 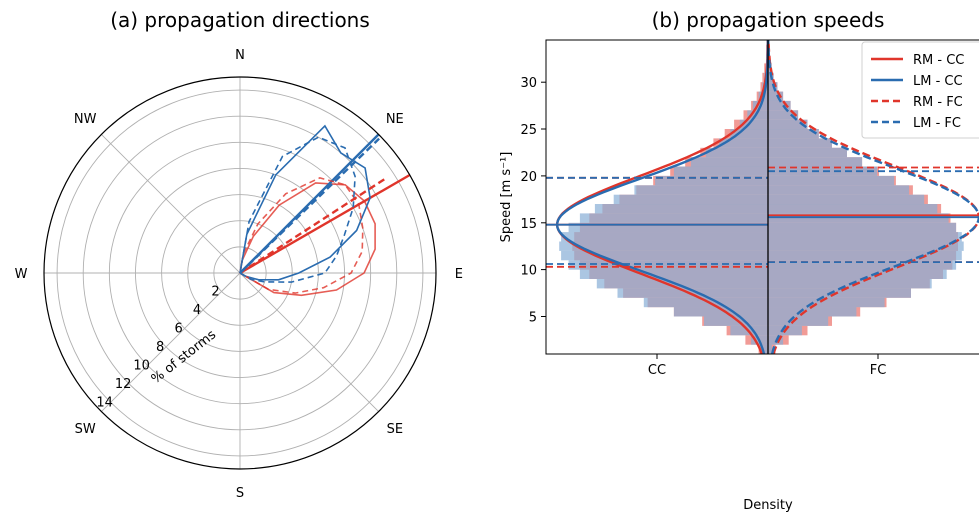 What do you see at coordinates (528, 177) in the screenshot?
I see `y-tick-label: 20` at bounding box center [528, 177].